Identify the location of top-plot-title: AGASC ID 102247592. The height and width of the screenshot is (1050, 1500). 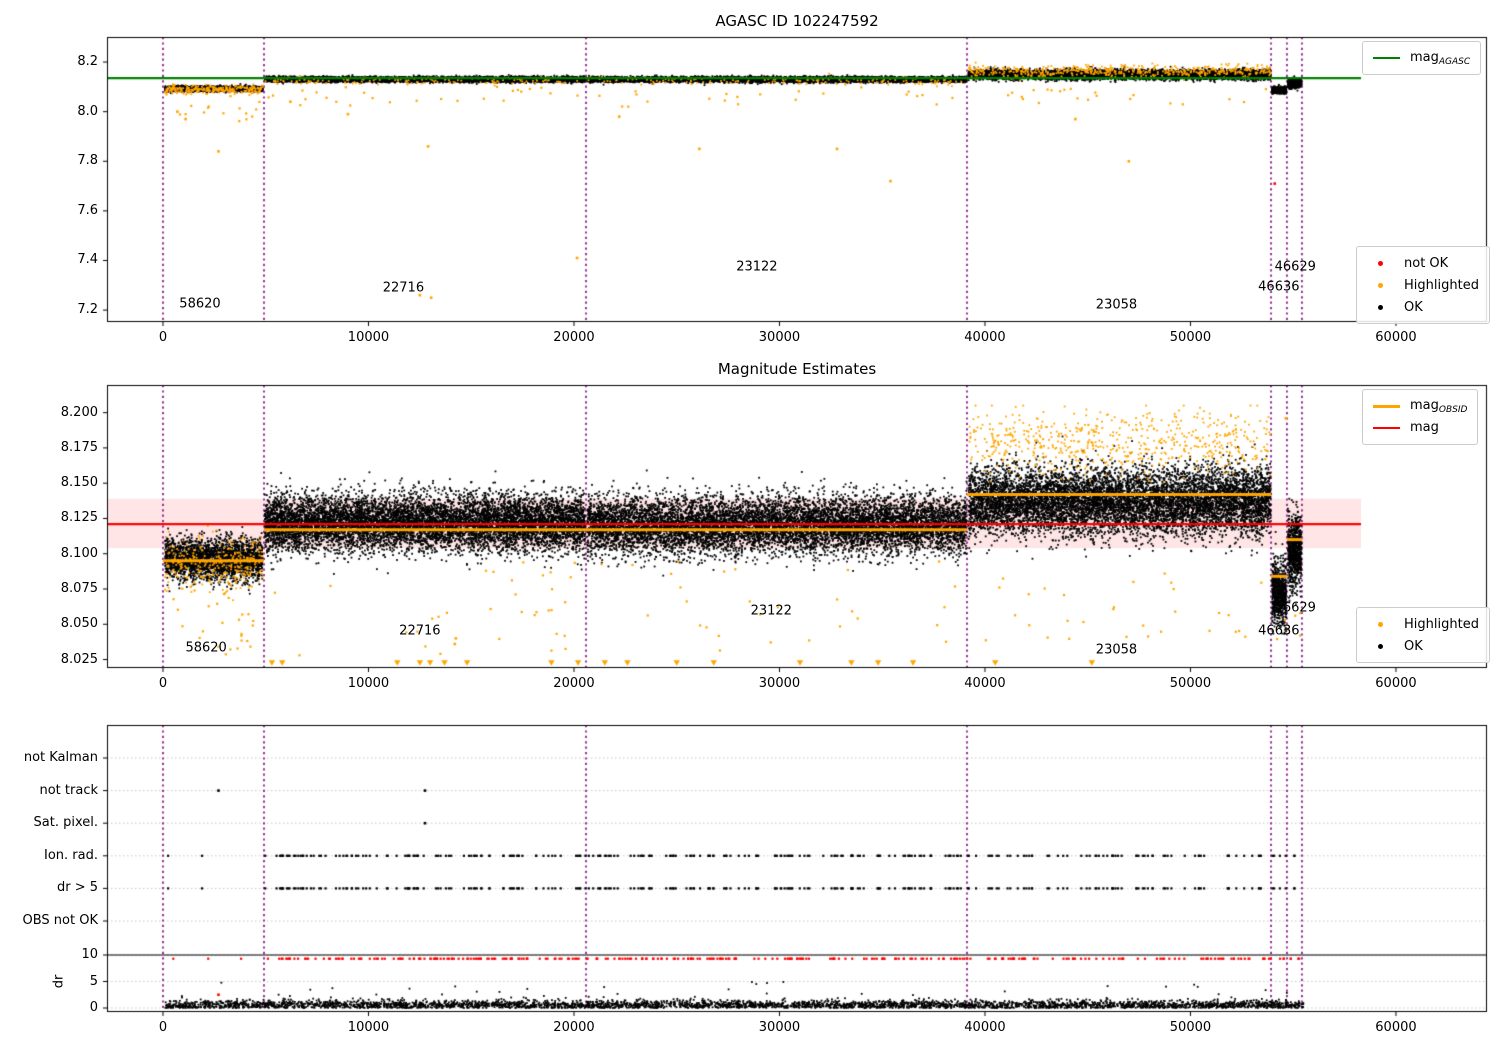
(797, 21).